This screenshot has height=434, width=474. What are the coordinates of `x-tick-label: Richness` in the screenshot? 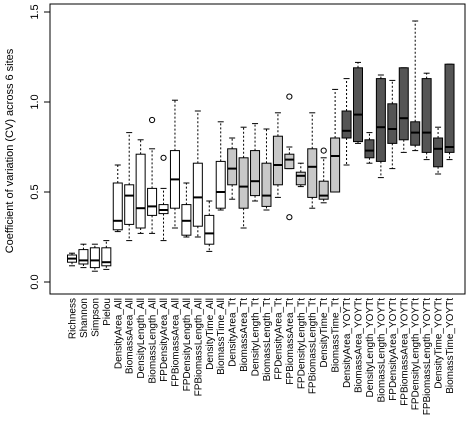 It's located at (73, 318).